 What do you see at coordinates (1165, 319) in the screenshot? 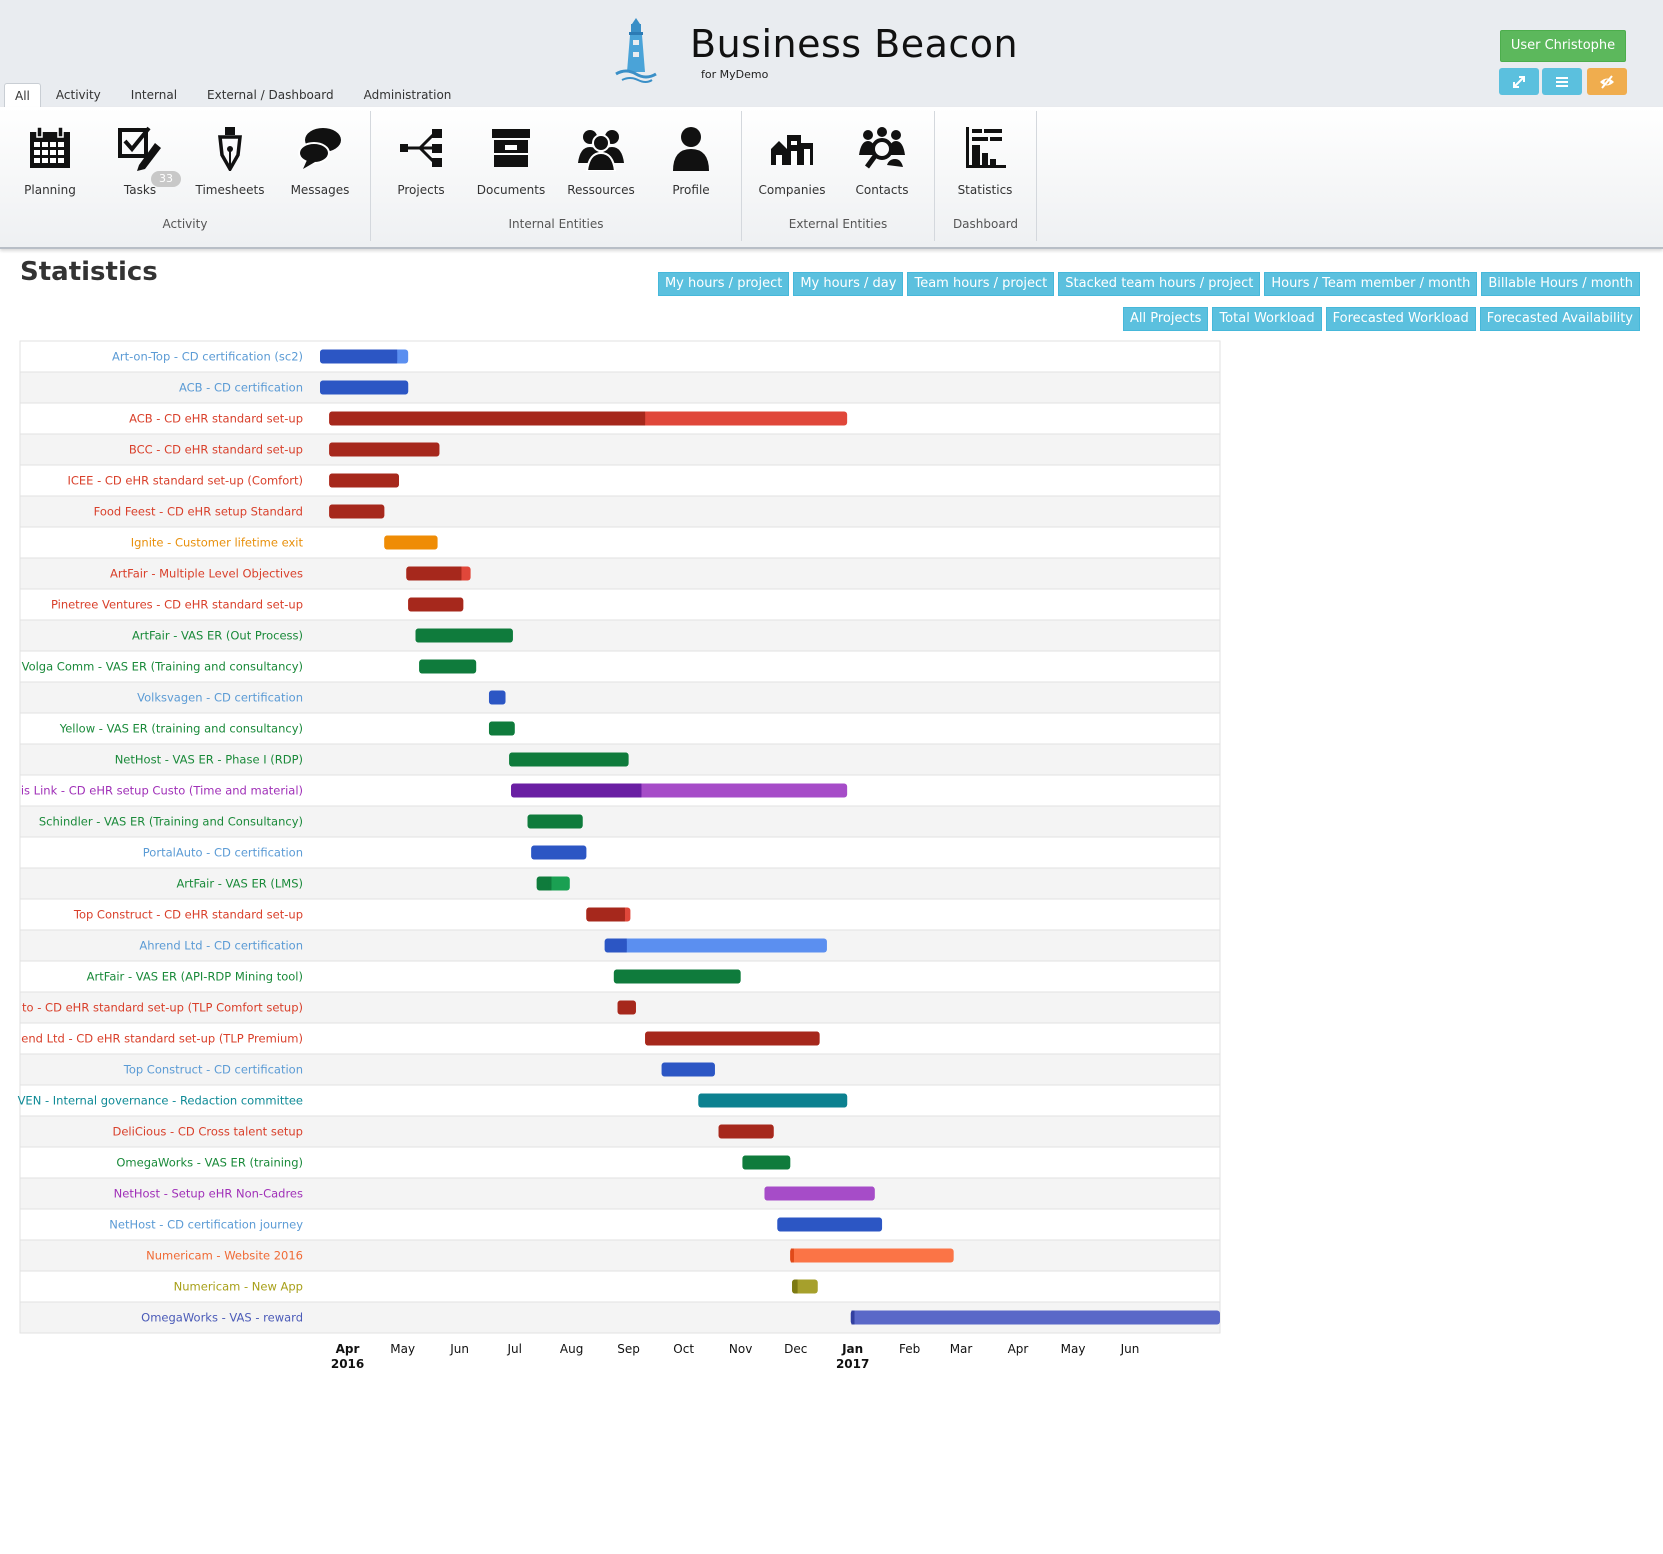
I see `all-projects-button: All Projects` at bounding box center [1165, 319].